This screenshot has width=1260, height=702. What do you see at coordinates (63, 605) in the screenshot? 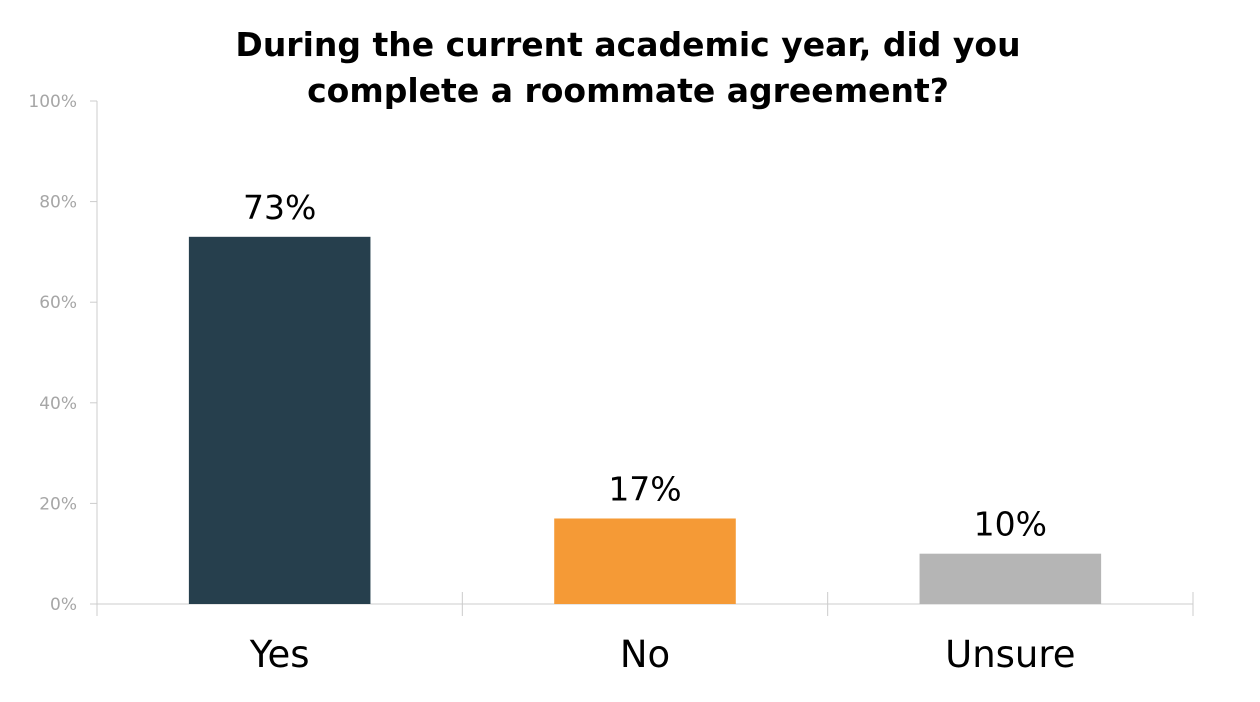
I see `y-tick-label: 0%` at bounding box center [63, 605].